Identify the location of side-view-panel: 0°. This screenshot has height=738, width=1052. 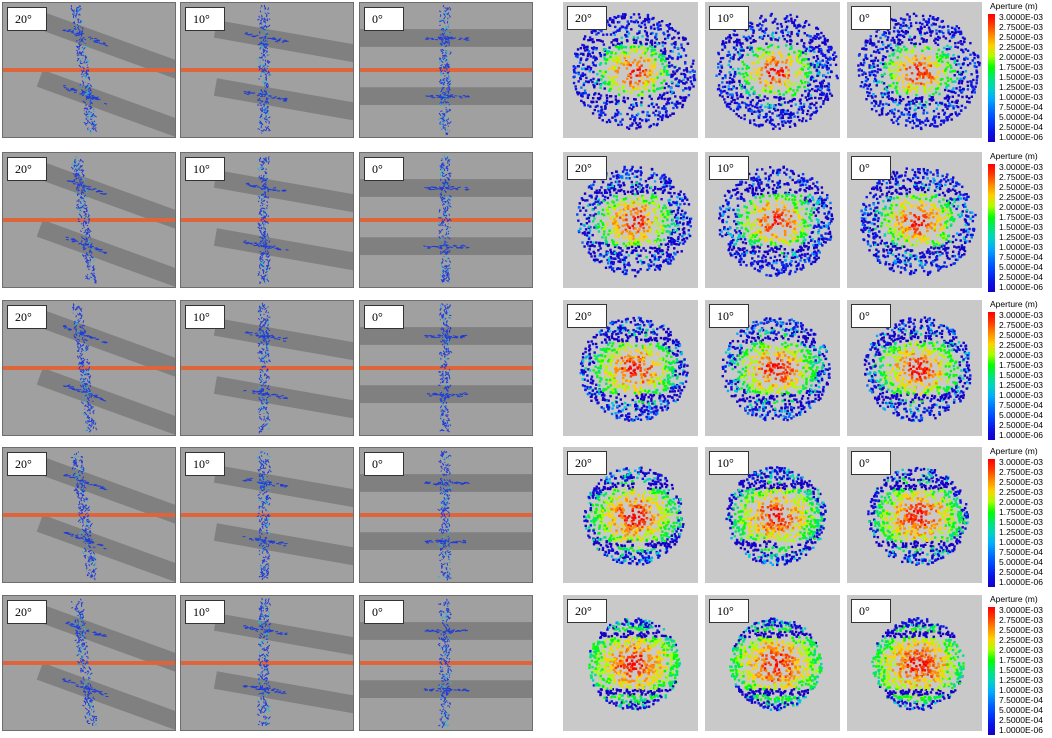
(446, 663).